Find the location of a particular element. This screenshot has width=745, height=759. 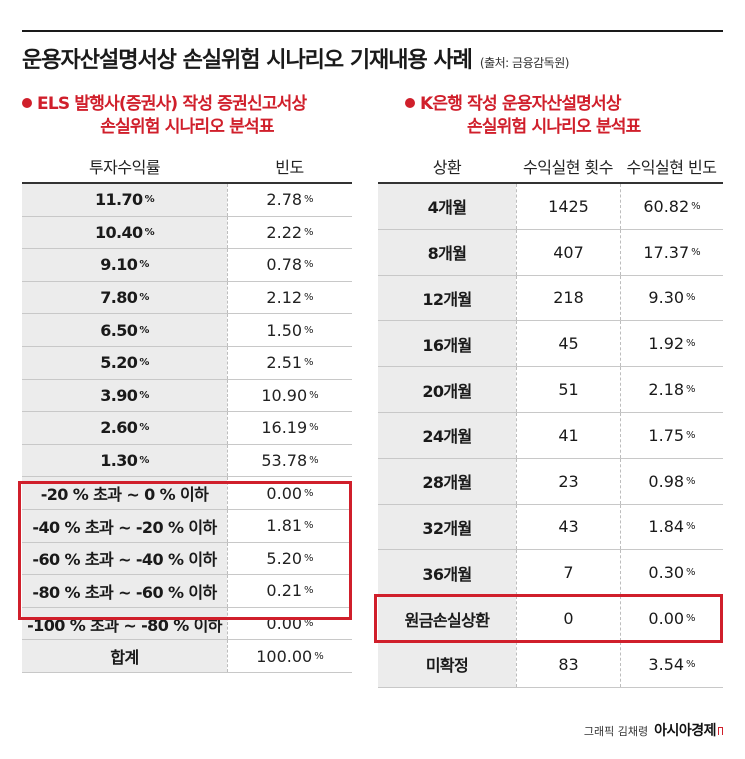

frequency-cell: 100.00% is located at coordinates (289, 656).